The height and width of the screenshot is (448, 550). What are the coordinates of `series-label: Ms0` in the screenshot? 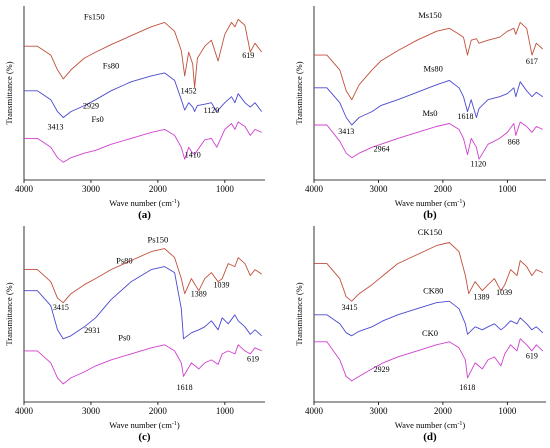 It's located at (429, 113).